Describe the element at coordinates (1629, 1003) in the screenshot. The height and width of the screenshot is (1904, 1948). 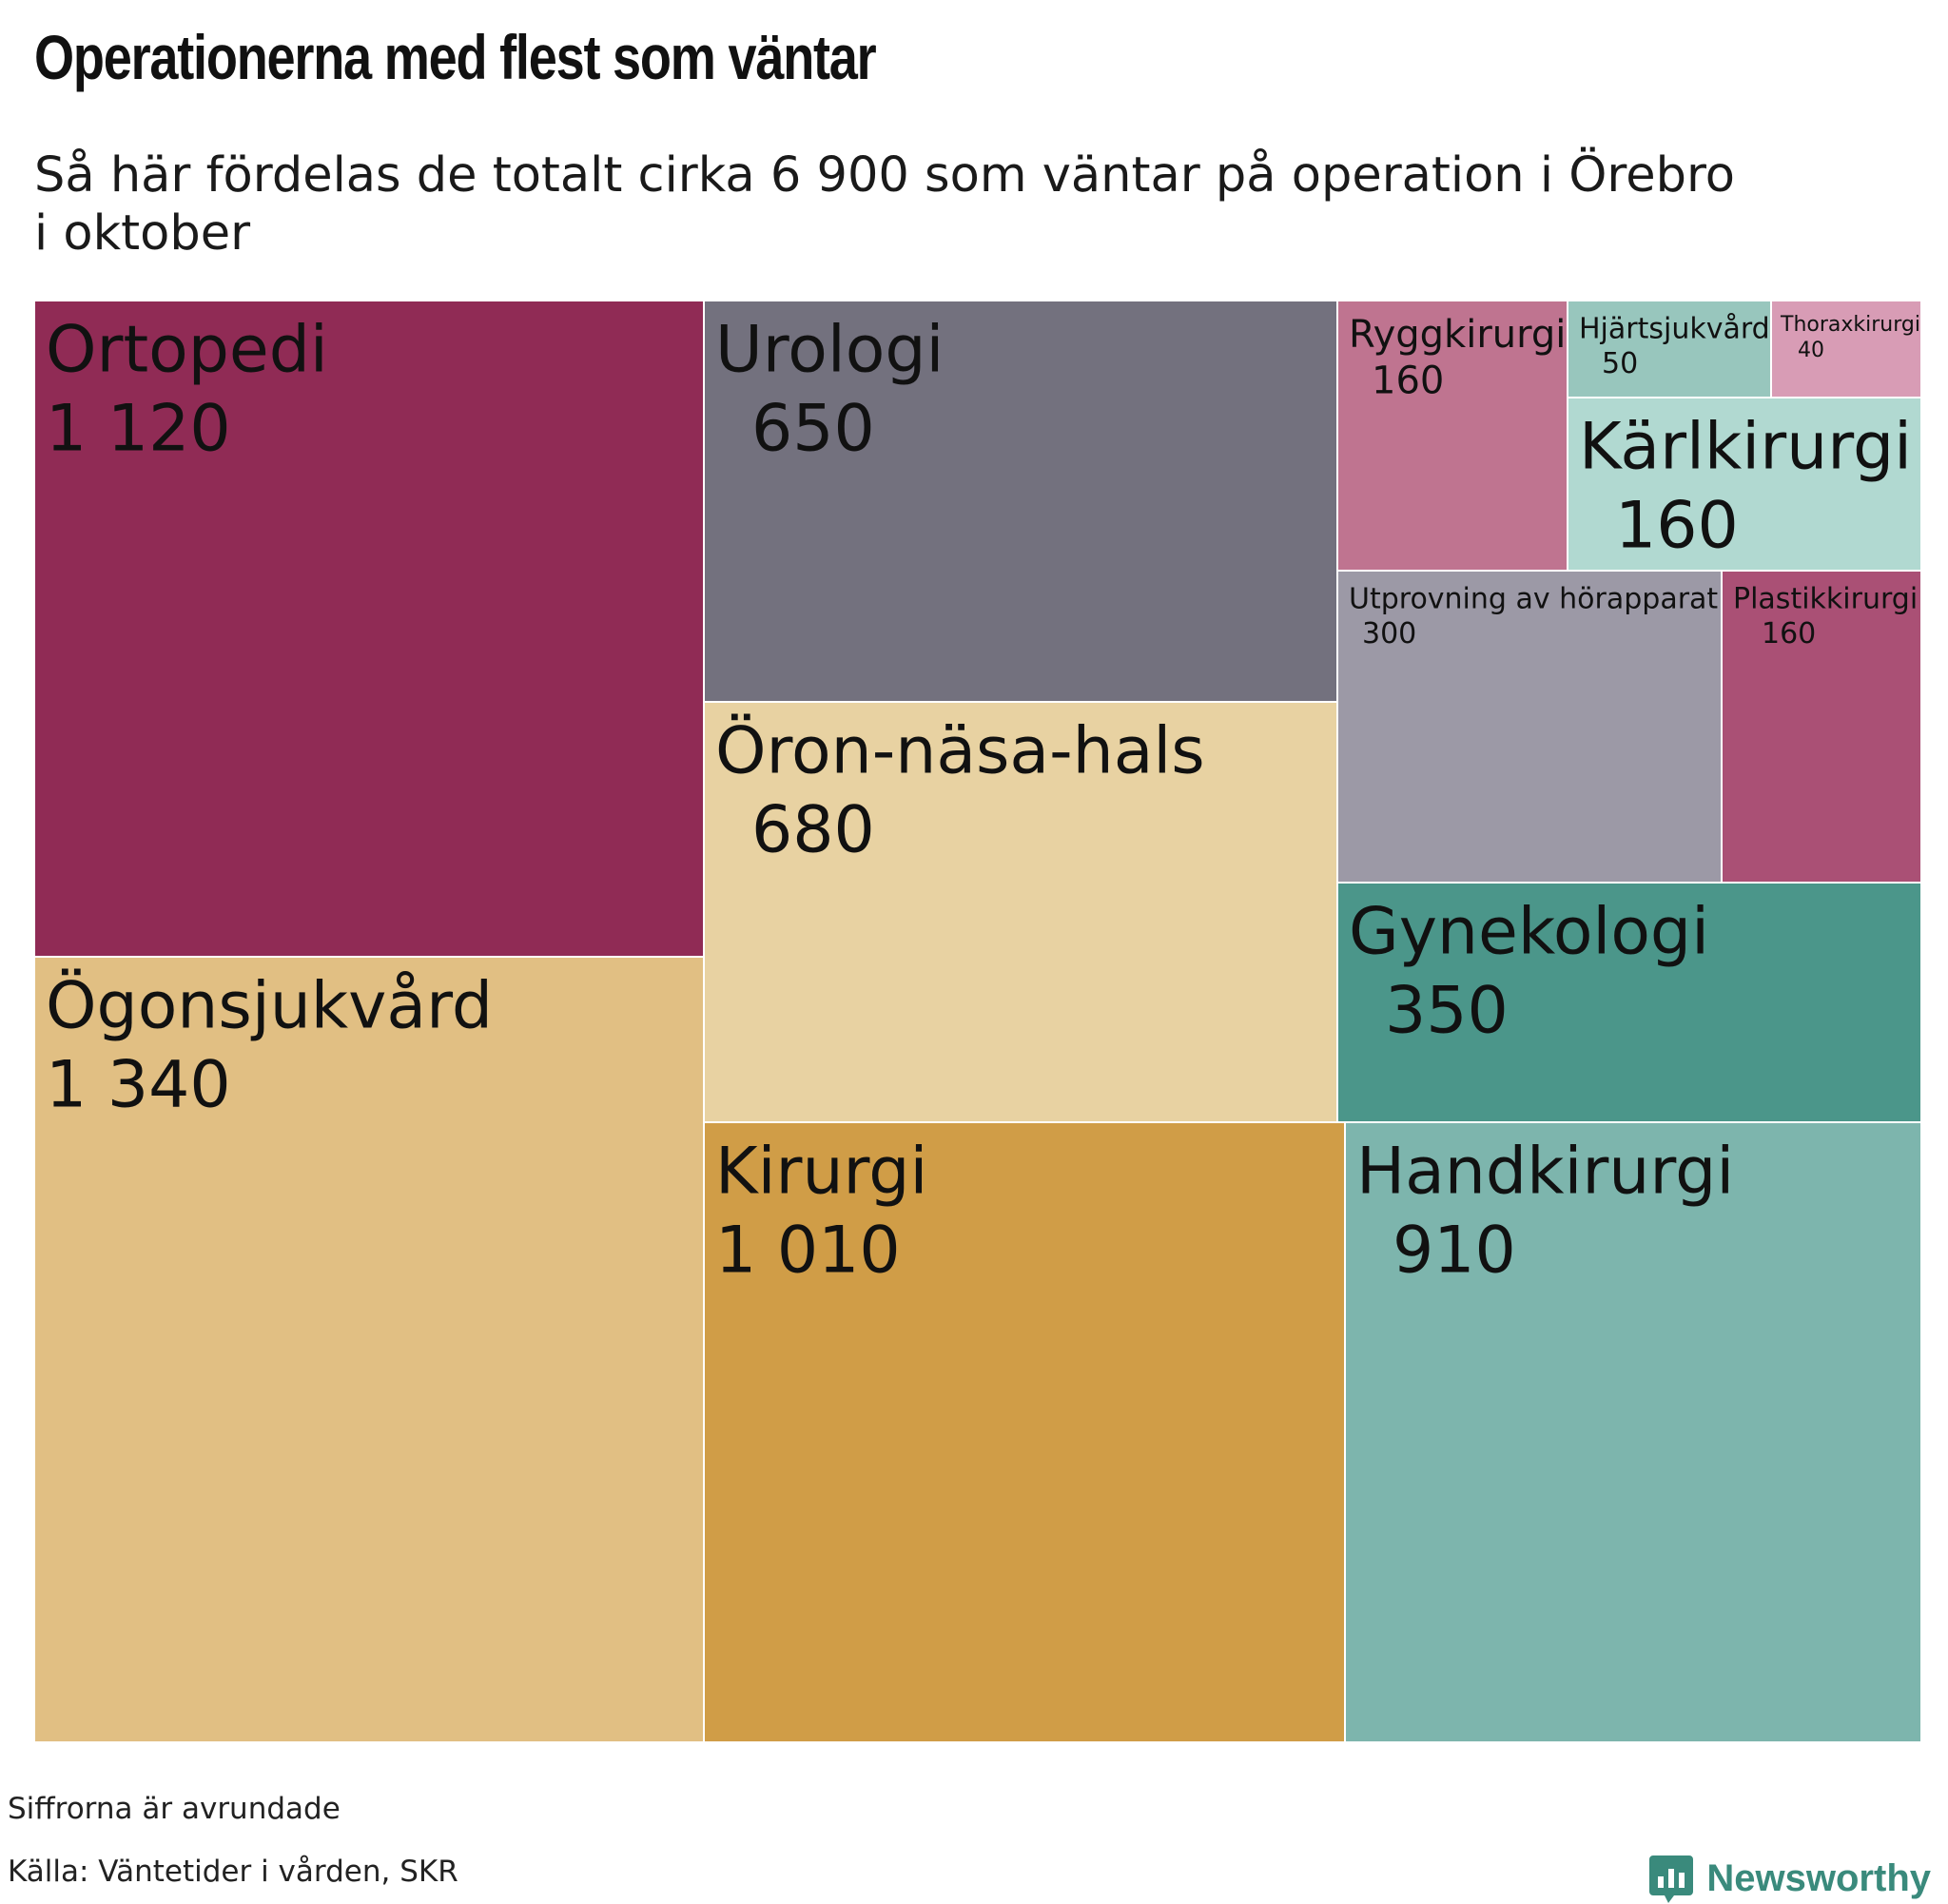
I see `tile-rect-gynekologi` at that location.